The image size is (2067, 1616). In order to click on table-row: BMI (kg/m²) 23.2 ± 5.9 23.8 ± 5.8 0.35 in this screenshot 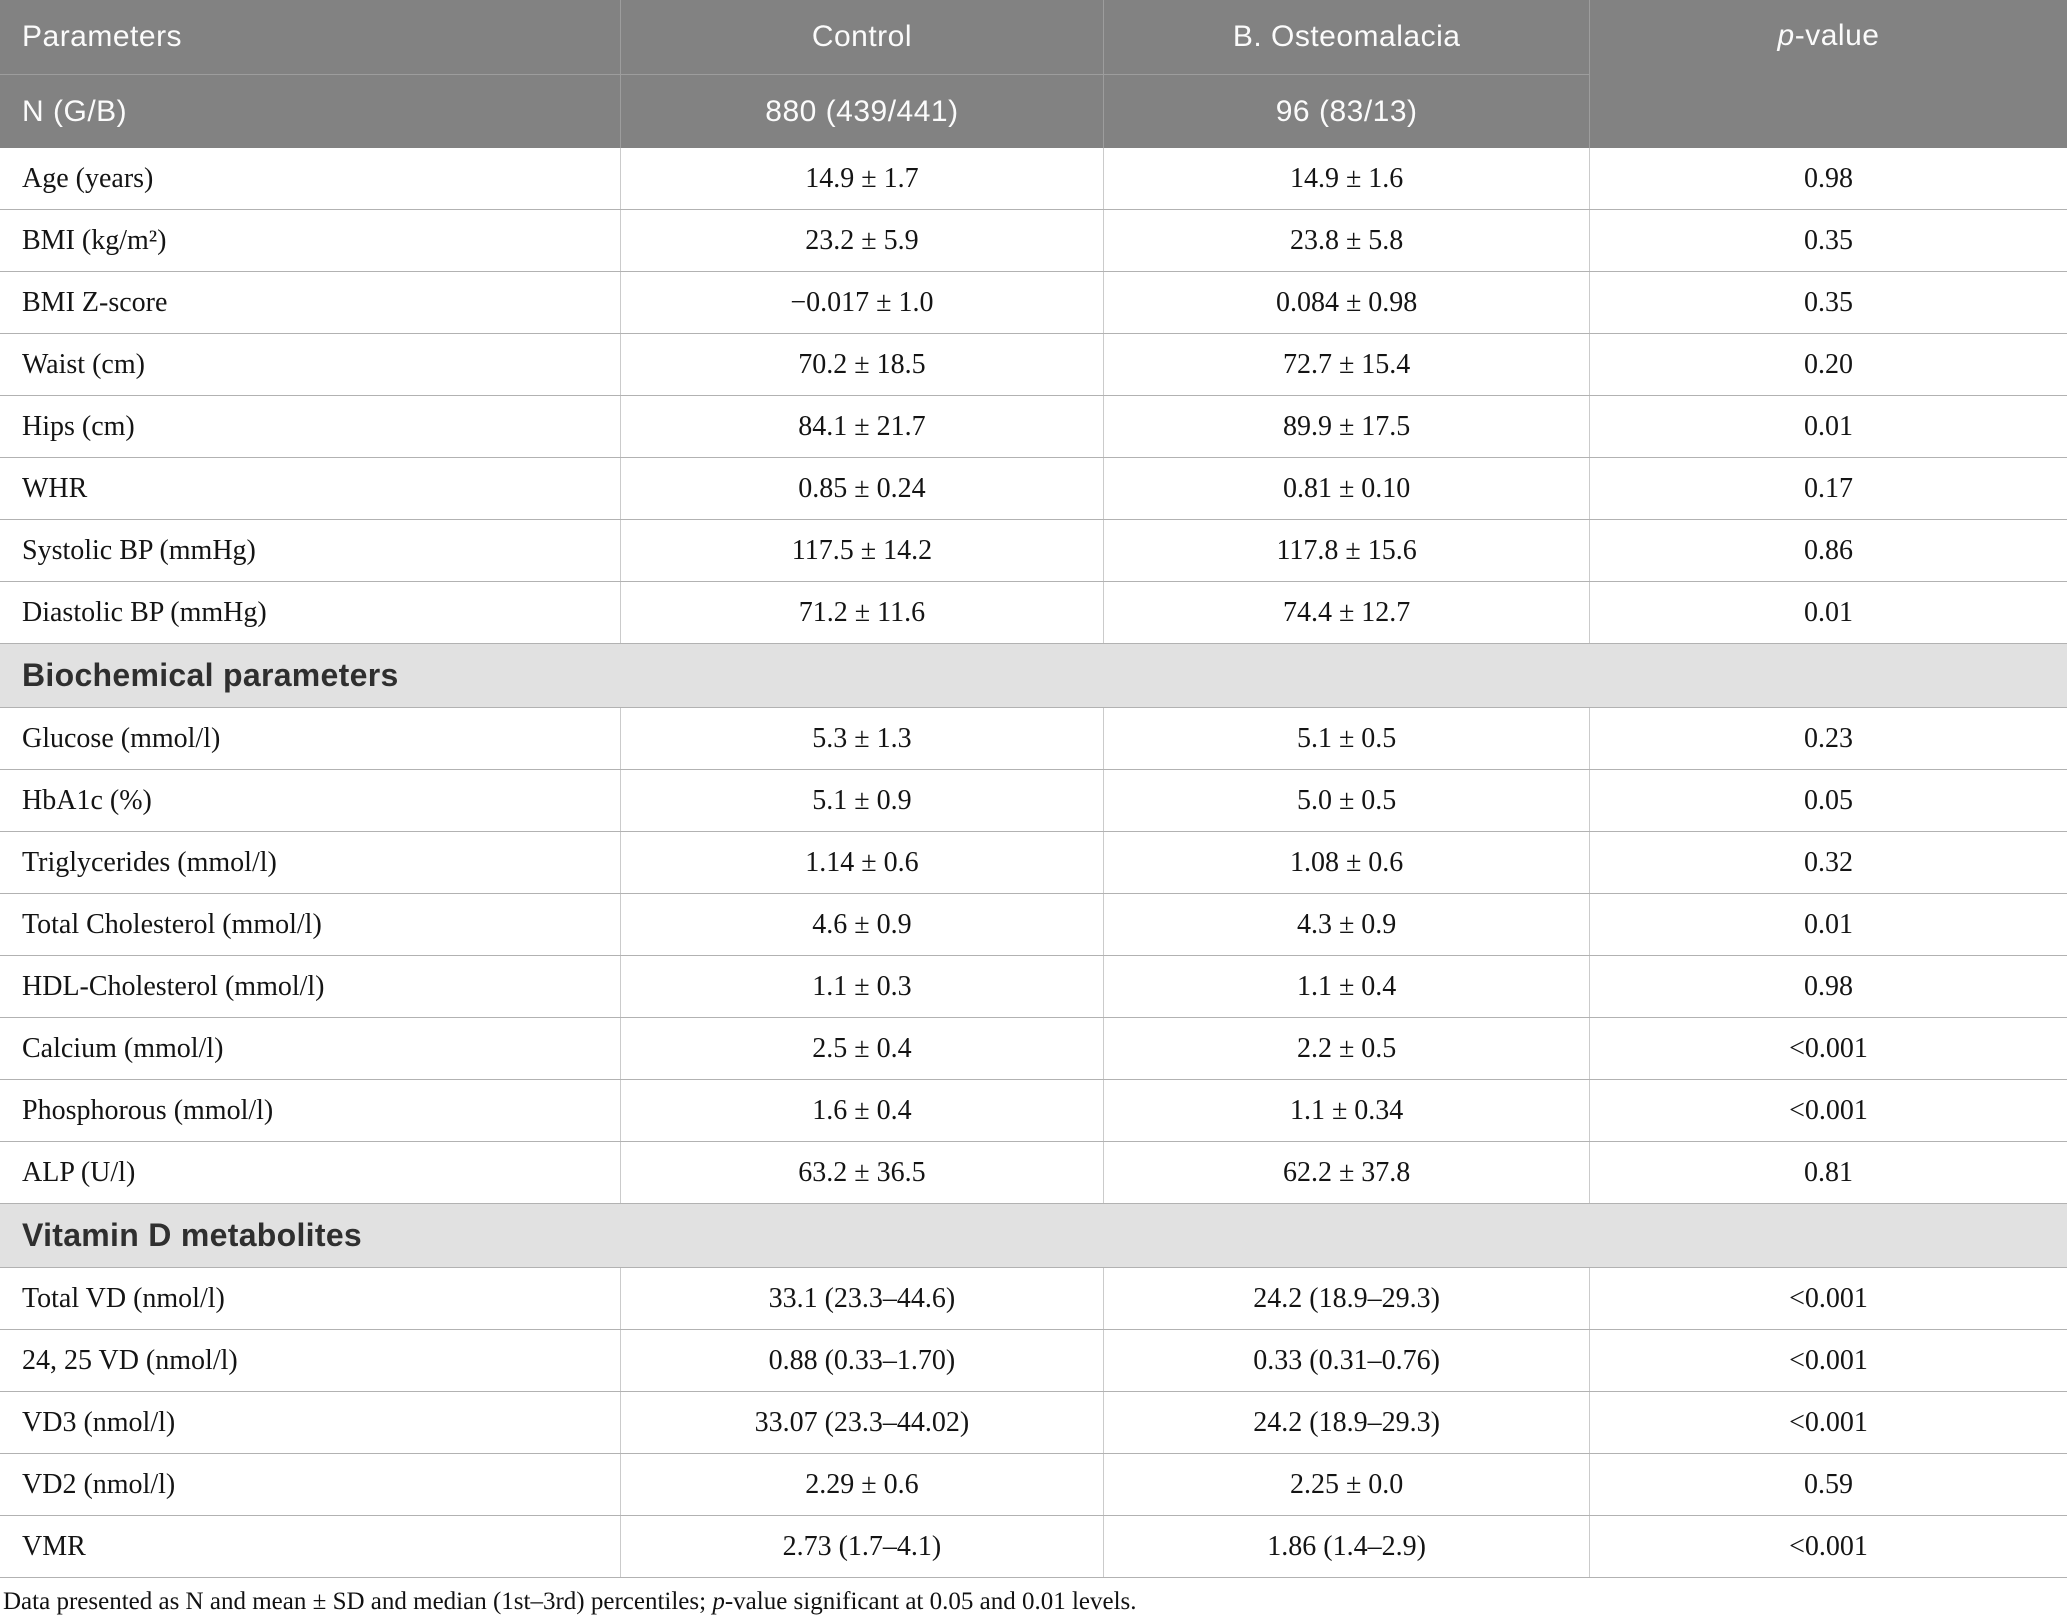, I will do `click(1033, 241)`.